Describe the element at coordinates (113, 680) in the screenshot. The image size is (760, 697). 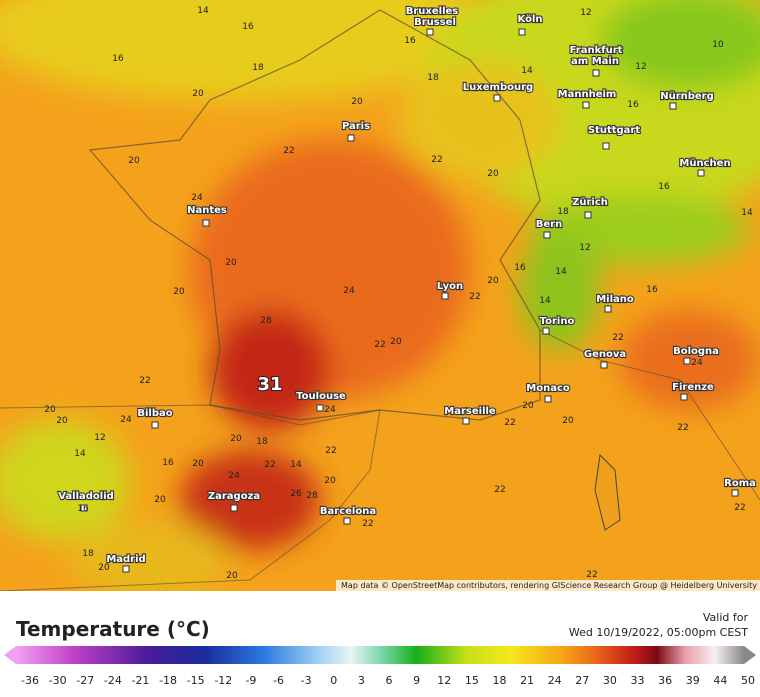
I see `scale-tick-label: -24` at that location.